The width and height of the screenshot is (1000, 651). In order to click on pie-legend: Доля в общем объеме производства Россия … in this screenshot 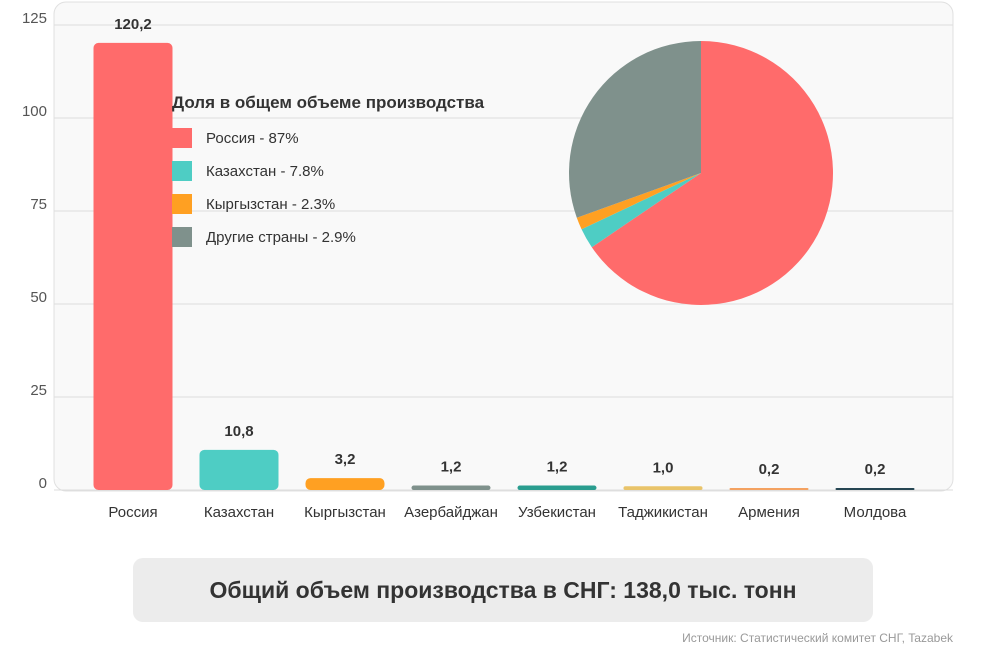, I will do `click(328, 170)`.